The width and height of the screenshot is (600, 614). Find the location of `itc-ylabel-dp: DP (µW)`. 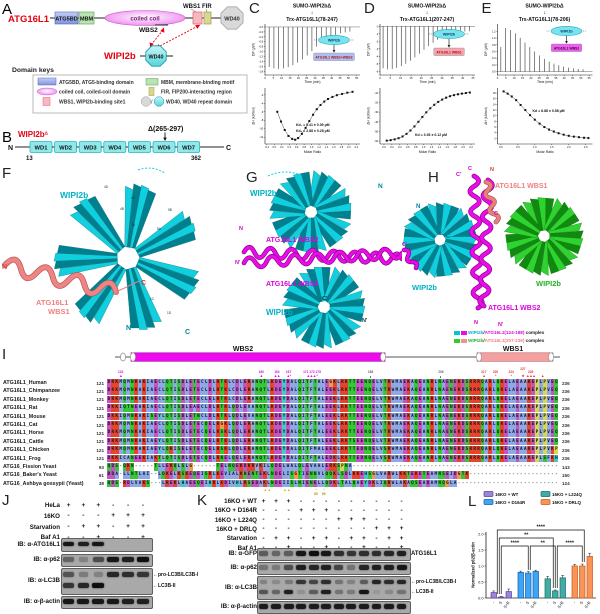

itc-ylabel-dp: DP (µW) is located at coordinates (369, 49).